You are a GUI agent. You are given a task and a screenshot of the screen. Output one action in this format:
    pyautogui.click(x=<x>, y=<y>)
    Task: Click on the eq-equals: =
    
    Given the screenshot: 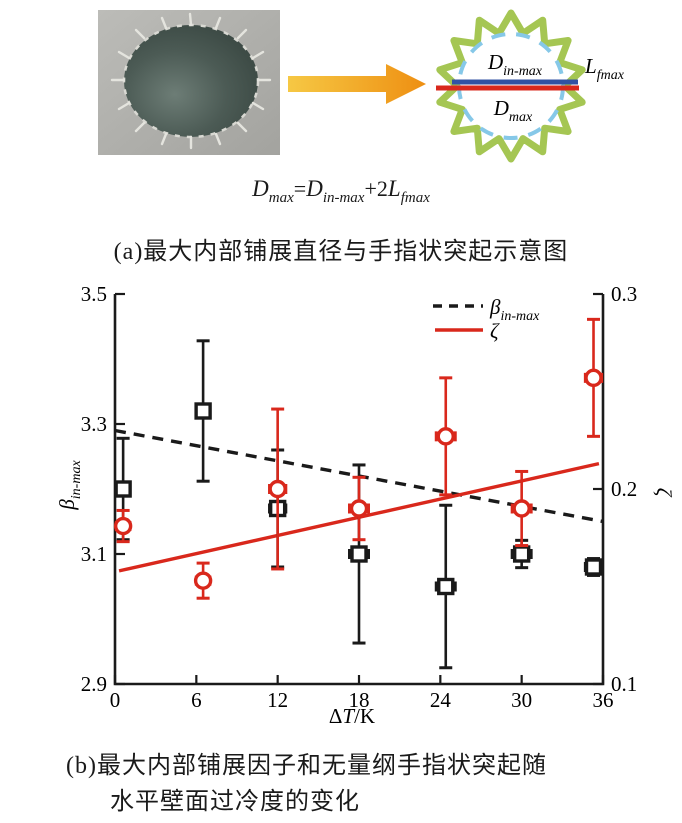 What is the action you would take?
    pyautogui.click(x=300, y=188)
    